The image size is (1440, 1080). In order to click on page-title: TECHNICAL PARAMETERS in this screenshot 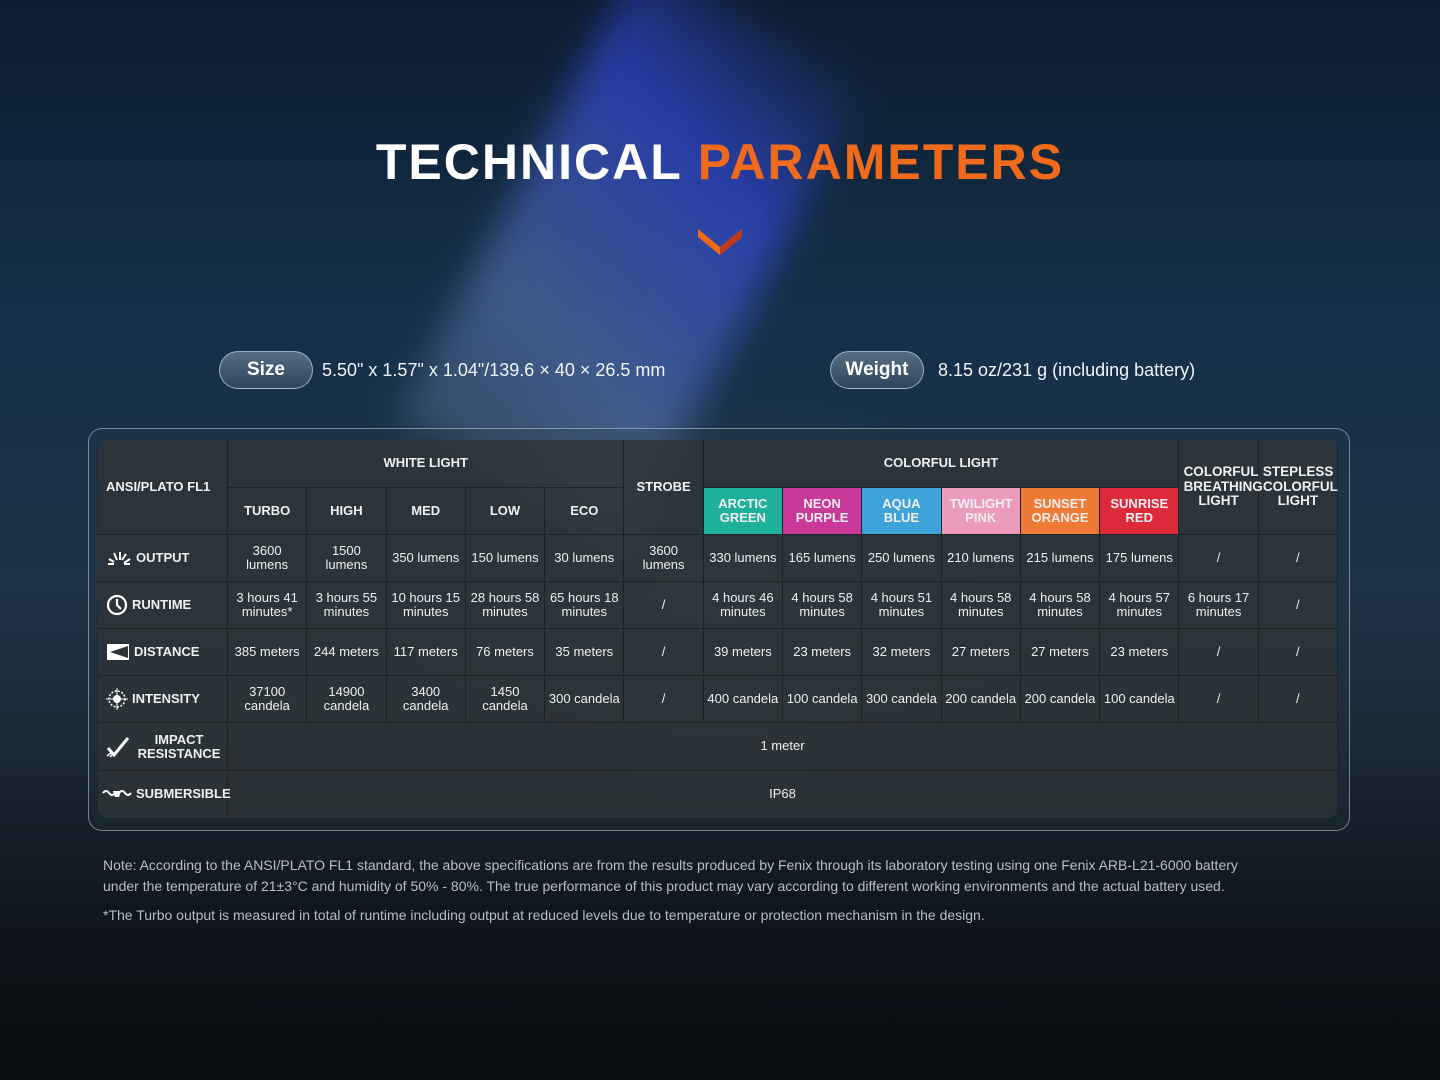, I will do `click(720, 162)`.